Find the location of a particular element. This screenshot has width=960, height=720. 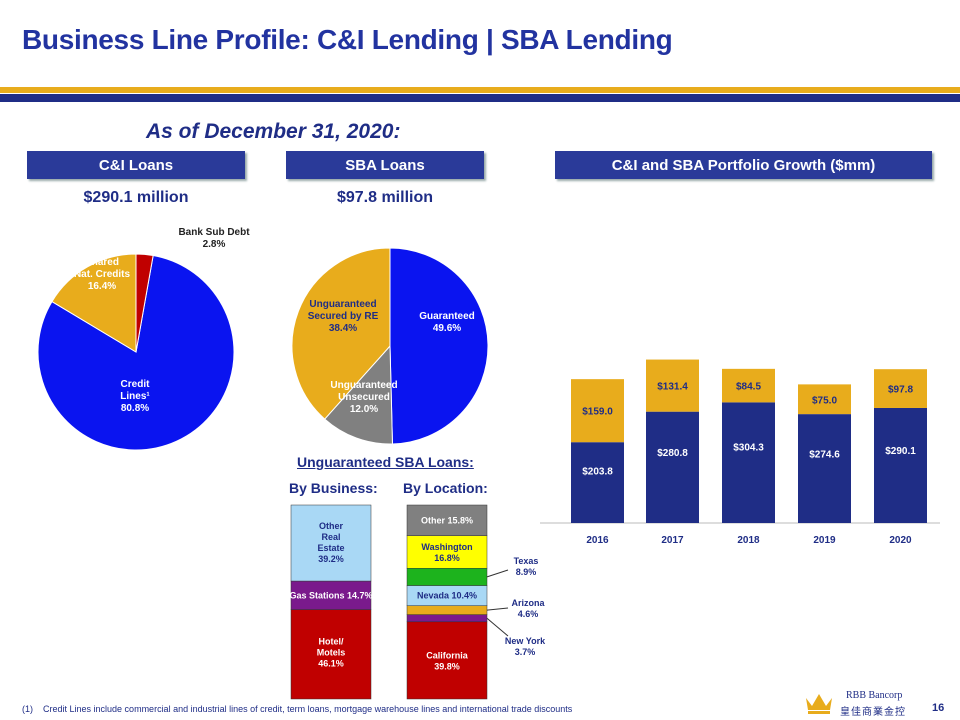

ci-loans-header: C&I Loans is located at coordinates (136, 165).